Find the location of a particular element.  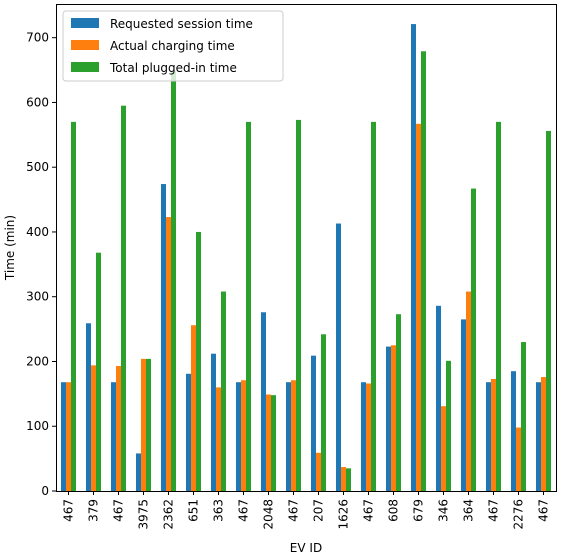

legend-label: Actual charging time is located at coordinates (172, 46).